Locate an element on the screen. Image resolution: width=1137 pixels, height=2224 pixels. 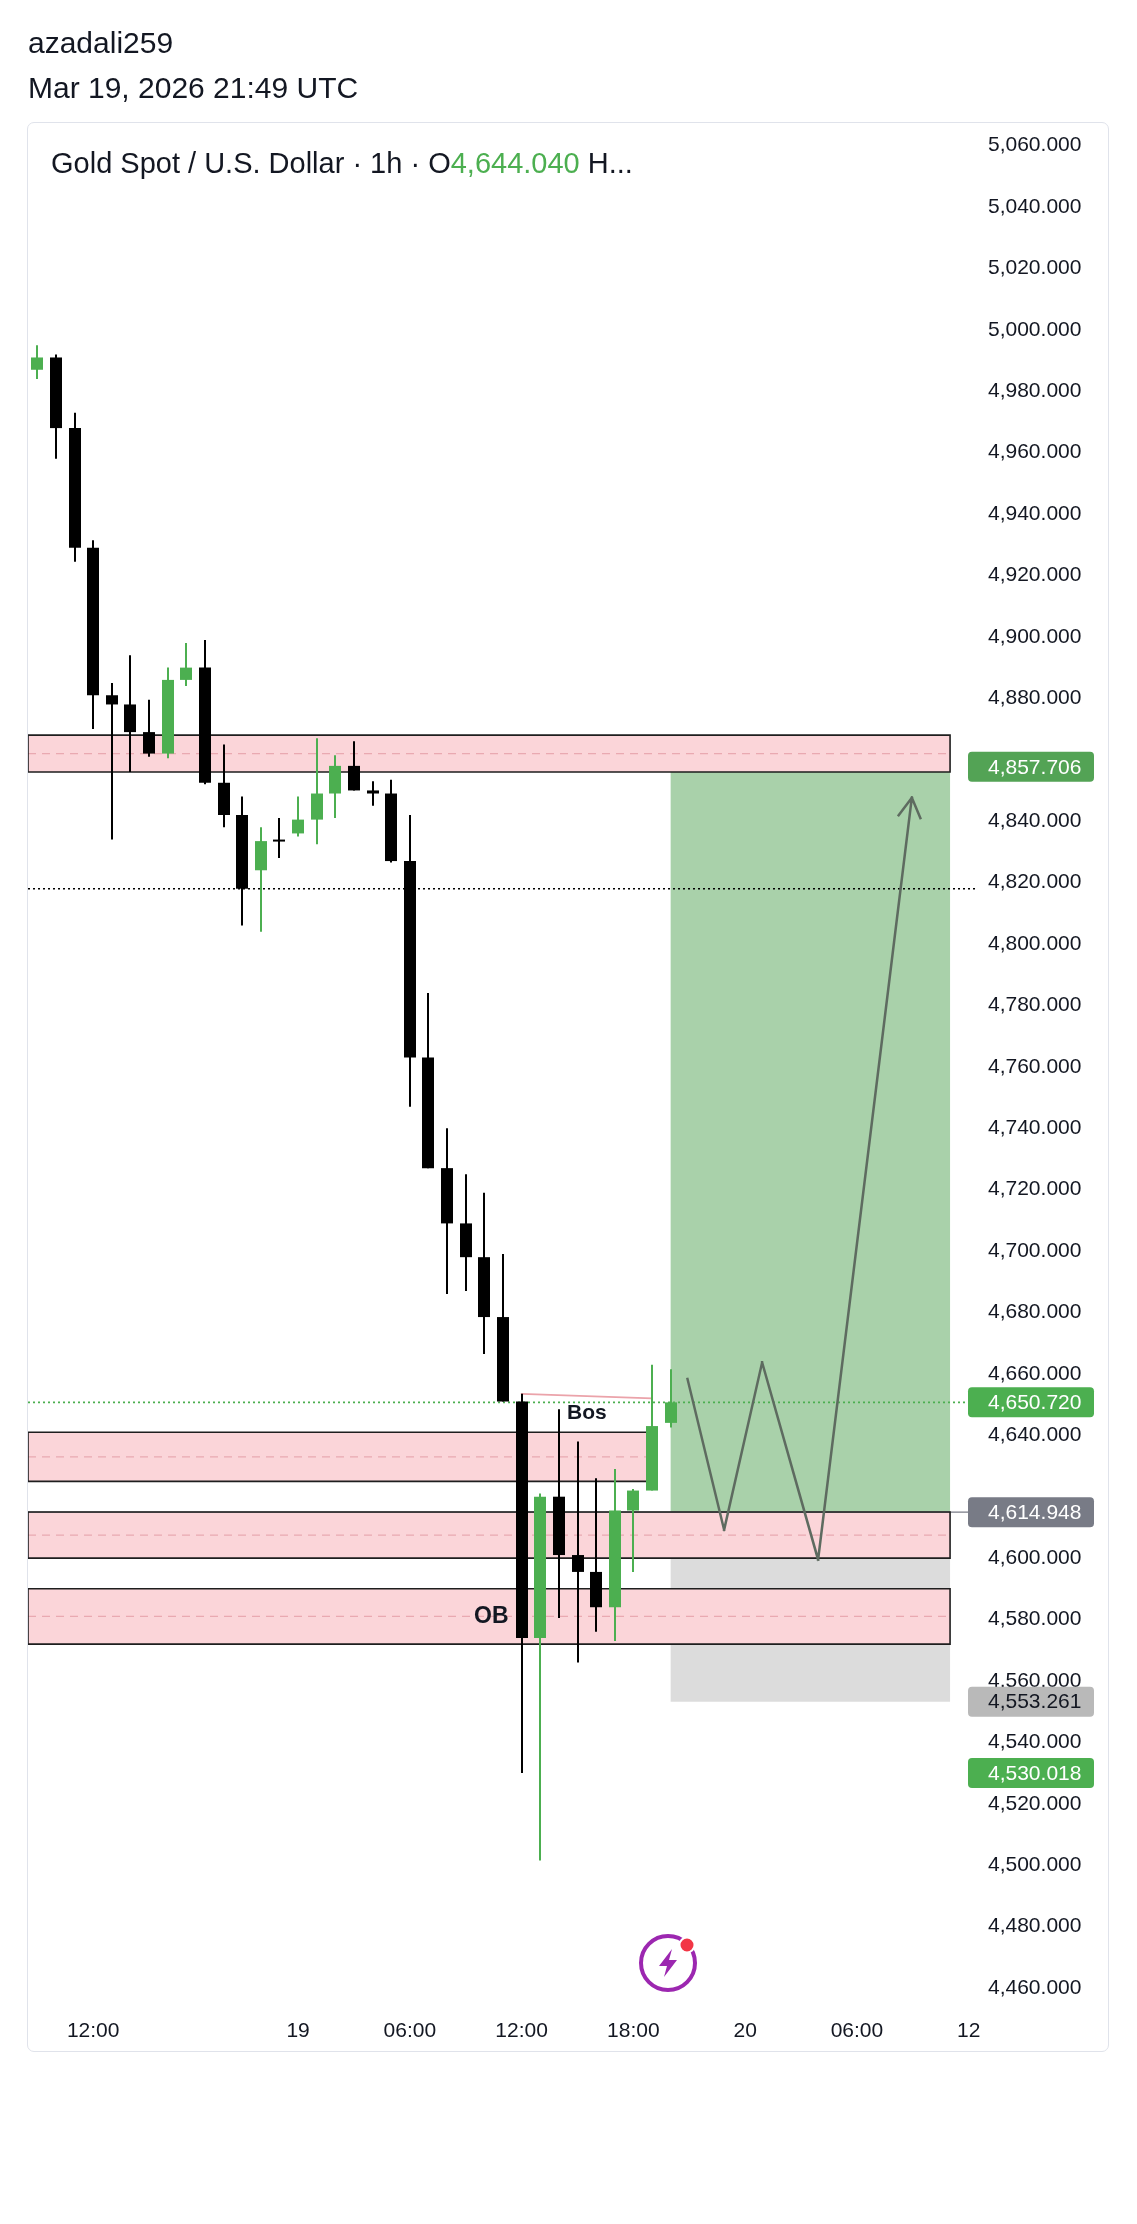
y-tick-label: 4,680.000 is located at coordinates (1035, 1311).